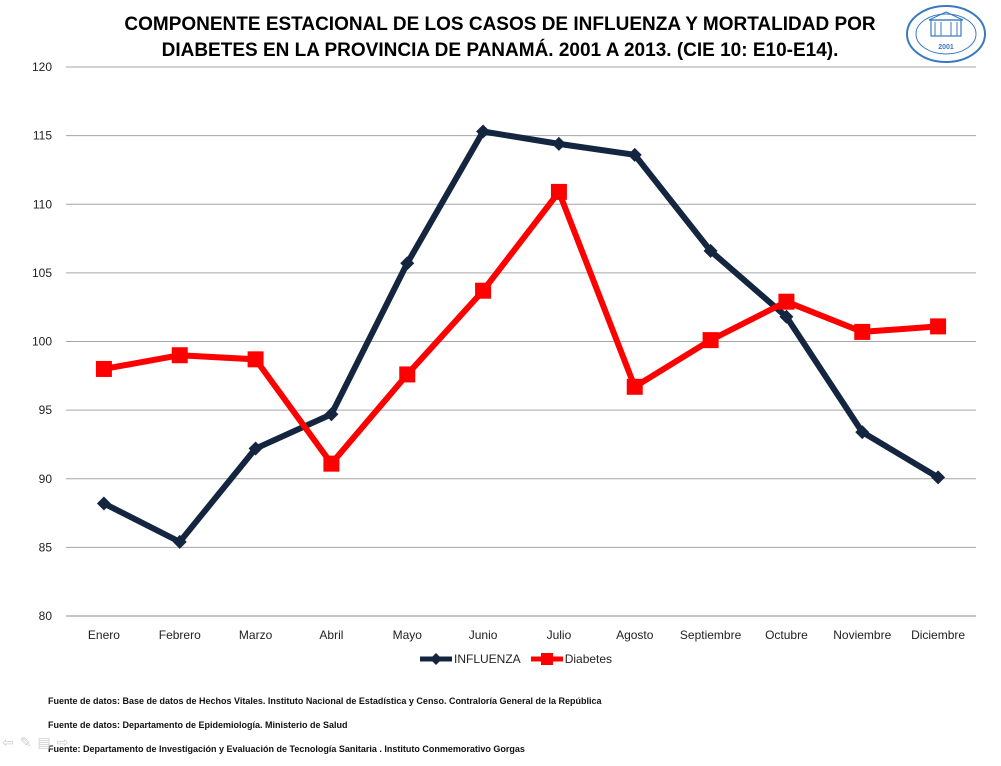 Image resolution: width=1001 pixels, height=766 pixels. I want to click on menu-icon: ▤, so click(44, 742).